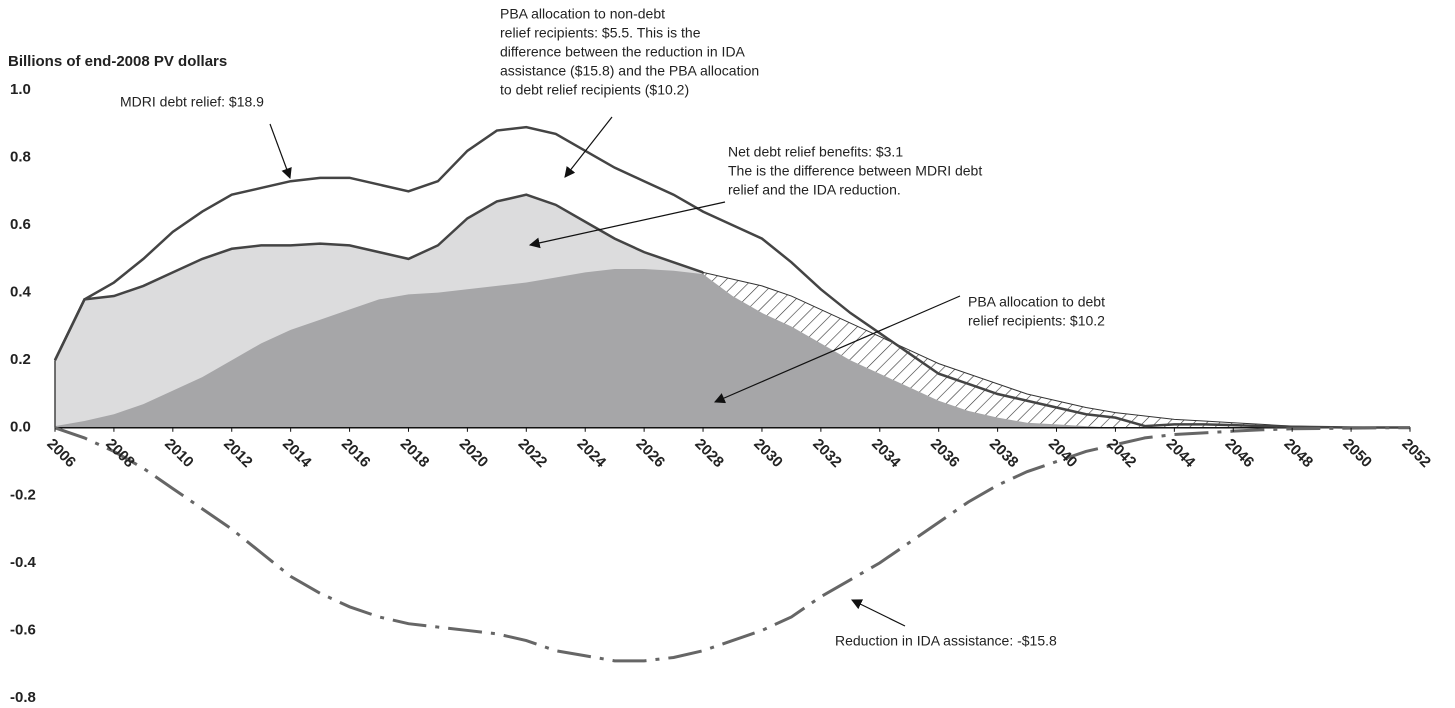 This screenshot has height=708, width=1455. Describe the element at coordinates (623, 52) in the screenshot. I see `annotation: difference between the reduction in IDA` at that location.